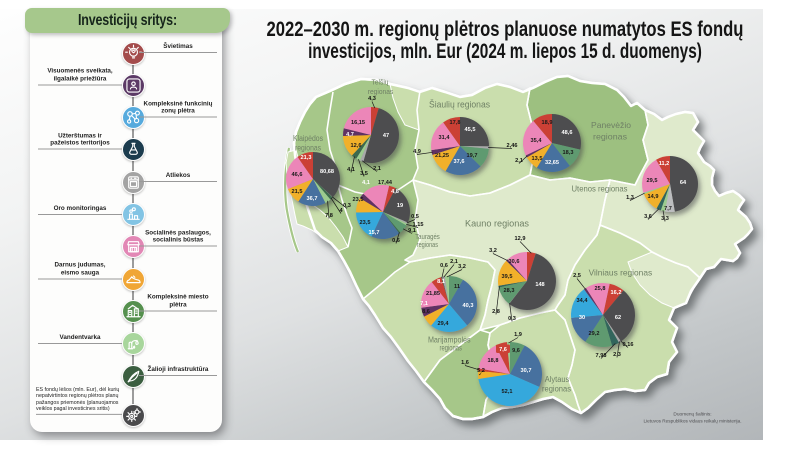 The image size is (788, 450). Describe the element at coordinates (424, 304) in the screenshot. I see `svg-text: 7,1` at that location.